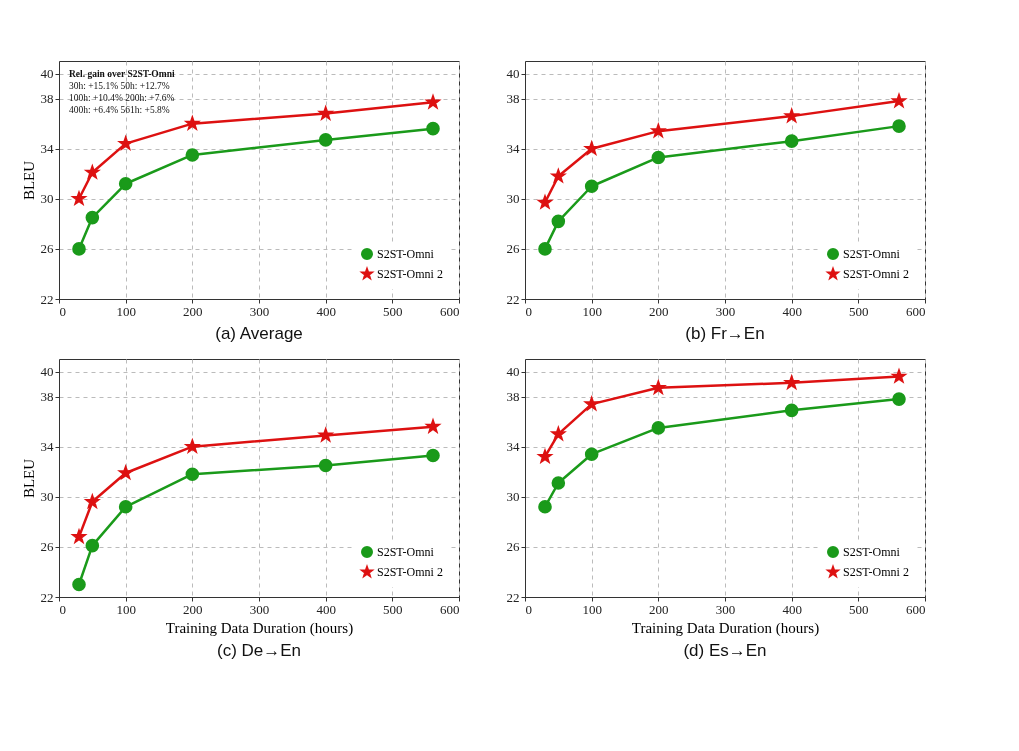 The width and height of the screenshot is (1019, 751). Describe the element at coordinates (28, 180) in the screenshot. I see `y-axis-title: BLEU` at that location.